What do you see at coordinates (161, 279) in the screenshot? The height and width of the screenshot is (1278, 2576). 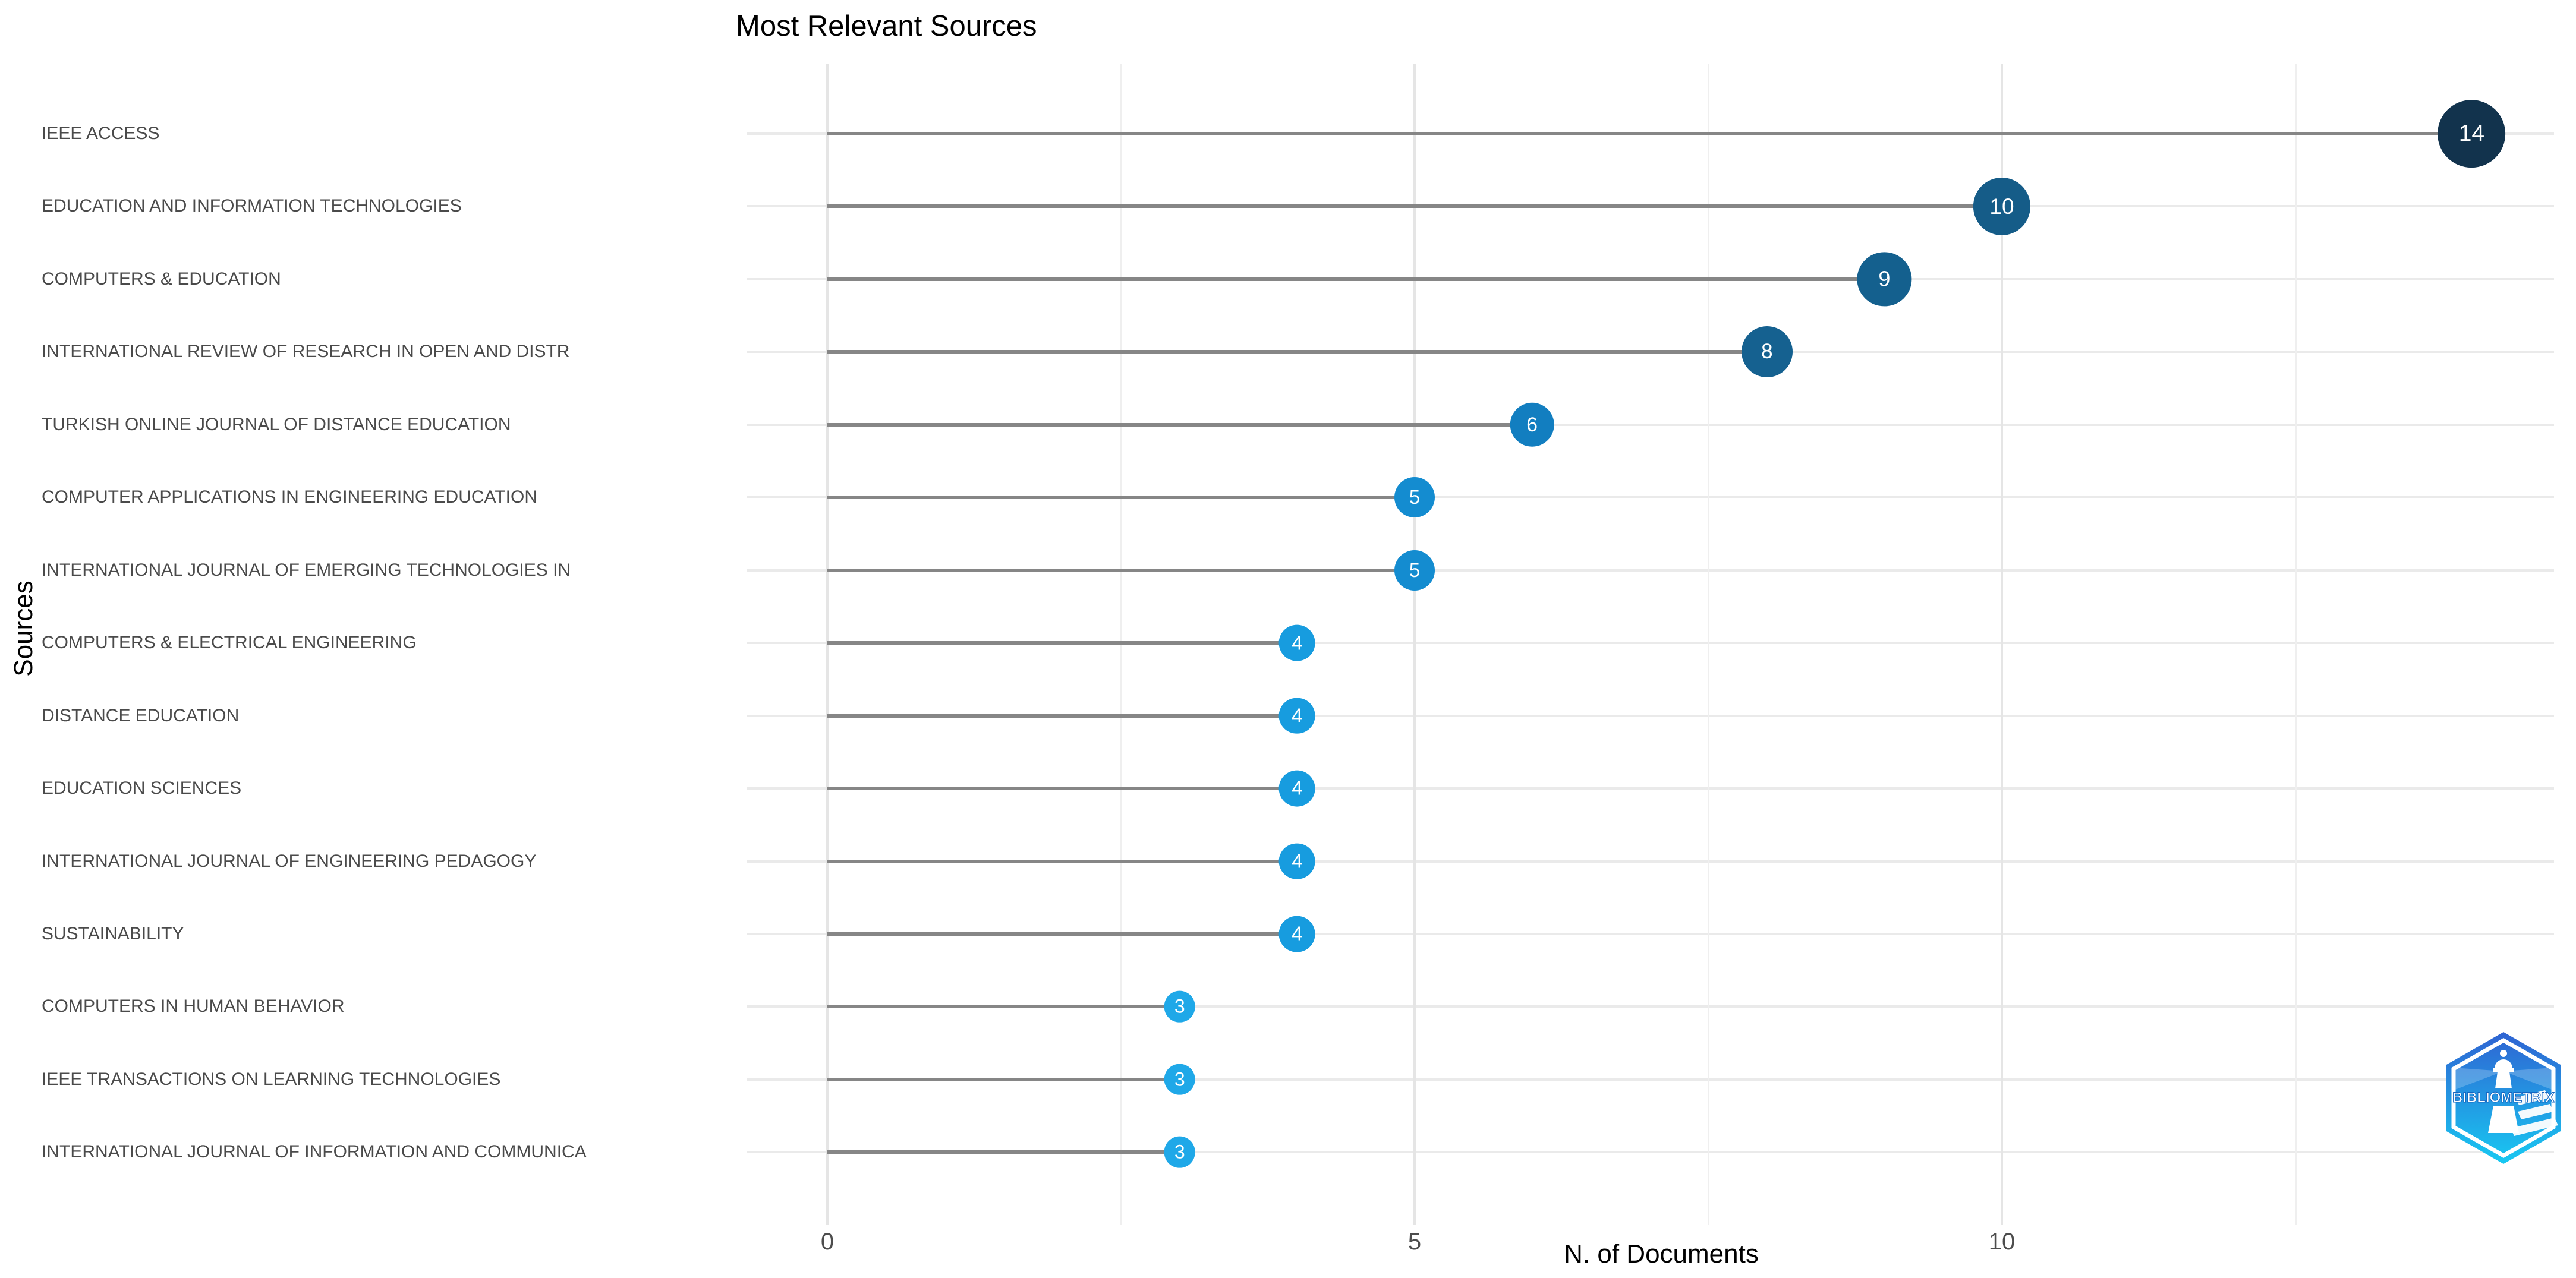 I see `category-label: COMPUTERS & EDUCATION` at bounding box center [161, 279].